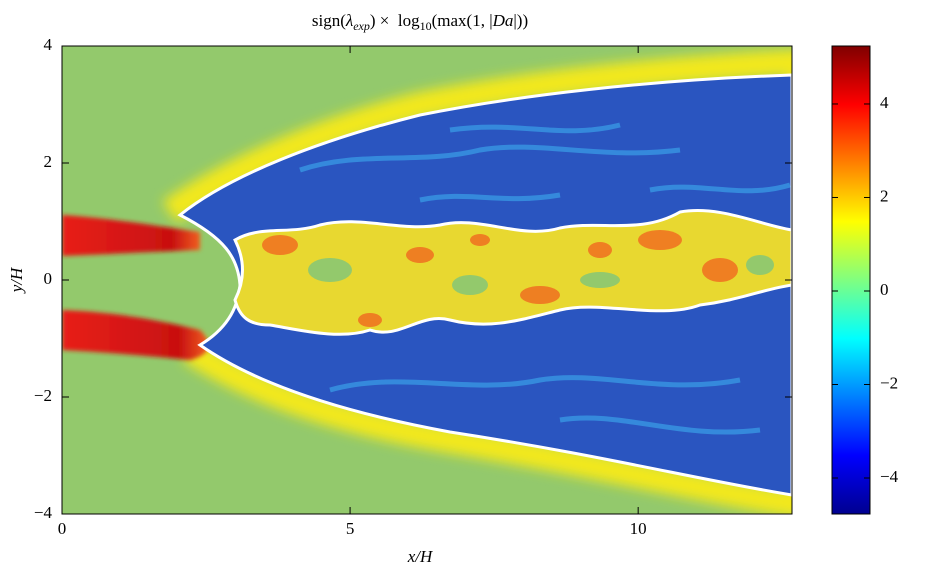 Image resolution: width=925 pixels, height=576 pixels. What do you see at coordinates (889, 476) in the screenshot?
I see `colorbar-tick-label: −4` at bounding box center [889, 476].